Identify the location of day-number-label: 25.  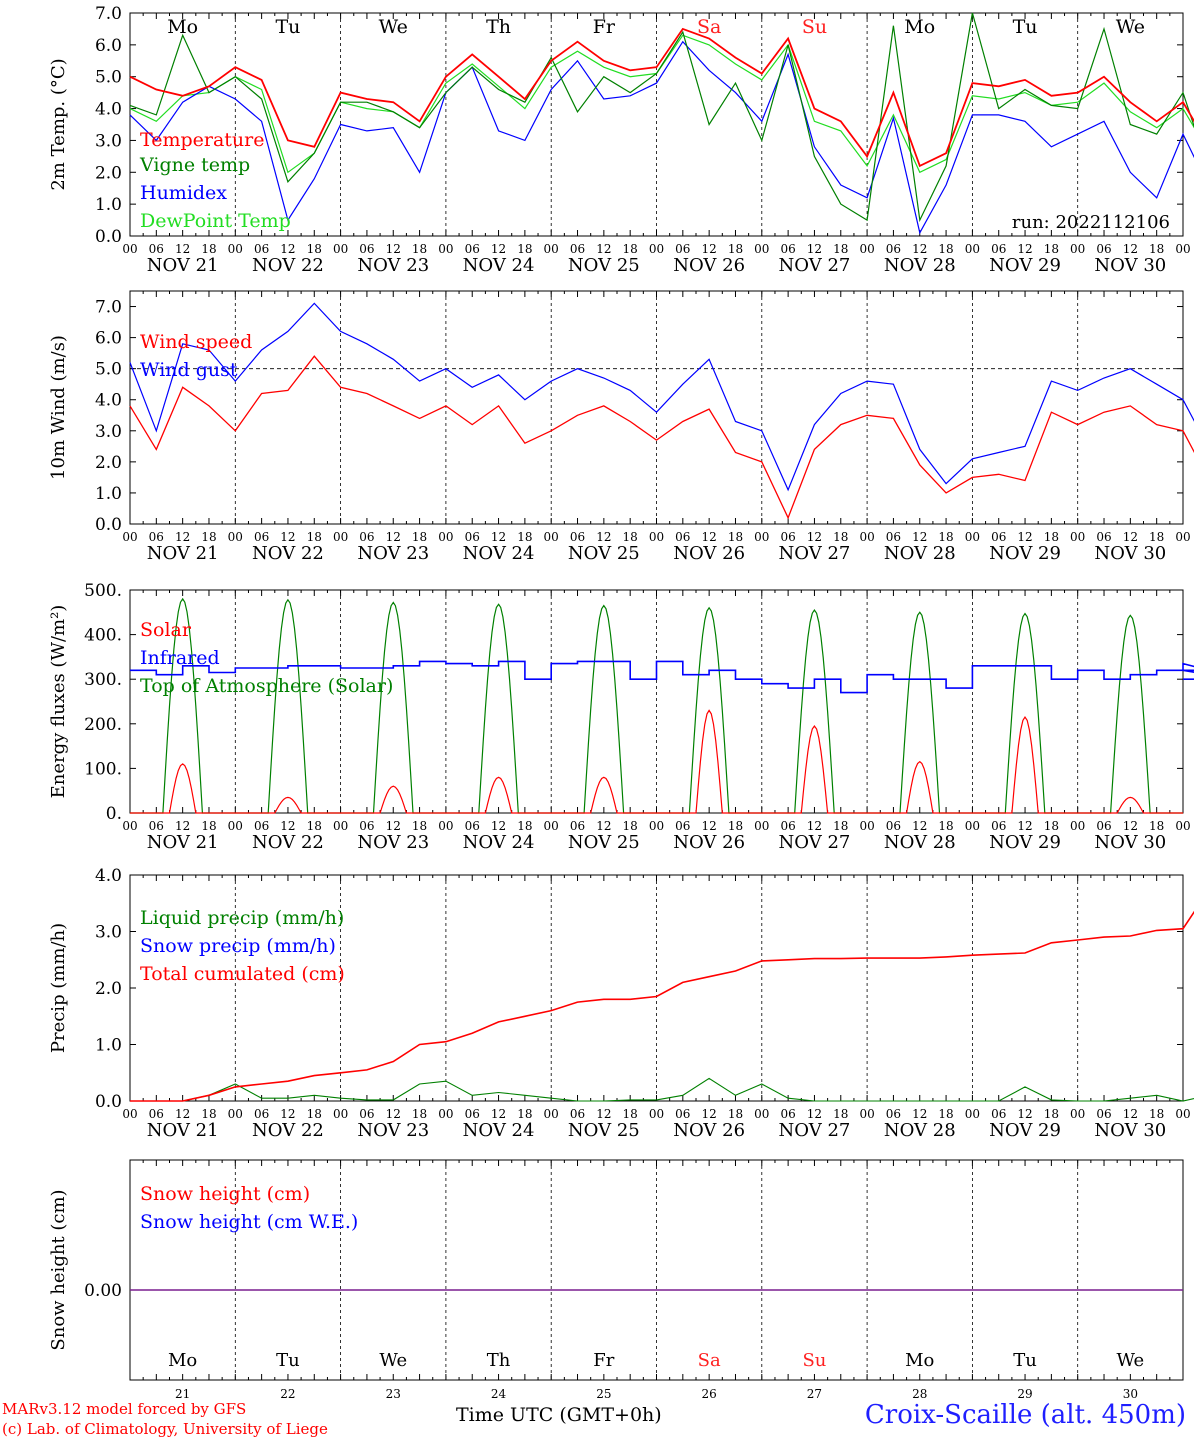
(603, 1394).